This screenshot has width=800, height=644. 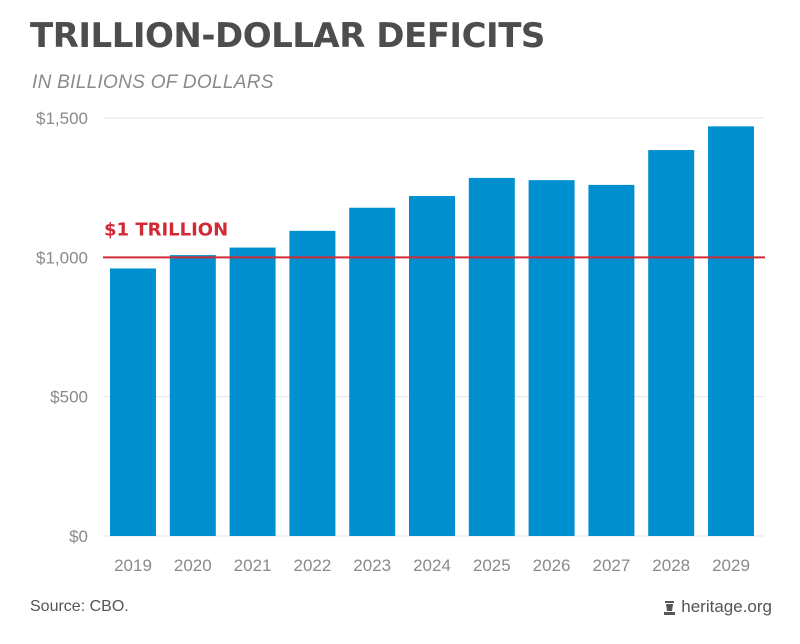 What do you see at coordinates (372, 565) in the screenshot?
I see `x-tick-label: 2023` at bounding box center [372, 565].